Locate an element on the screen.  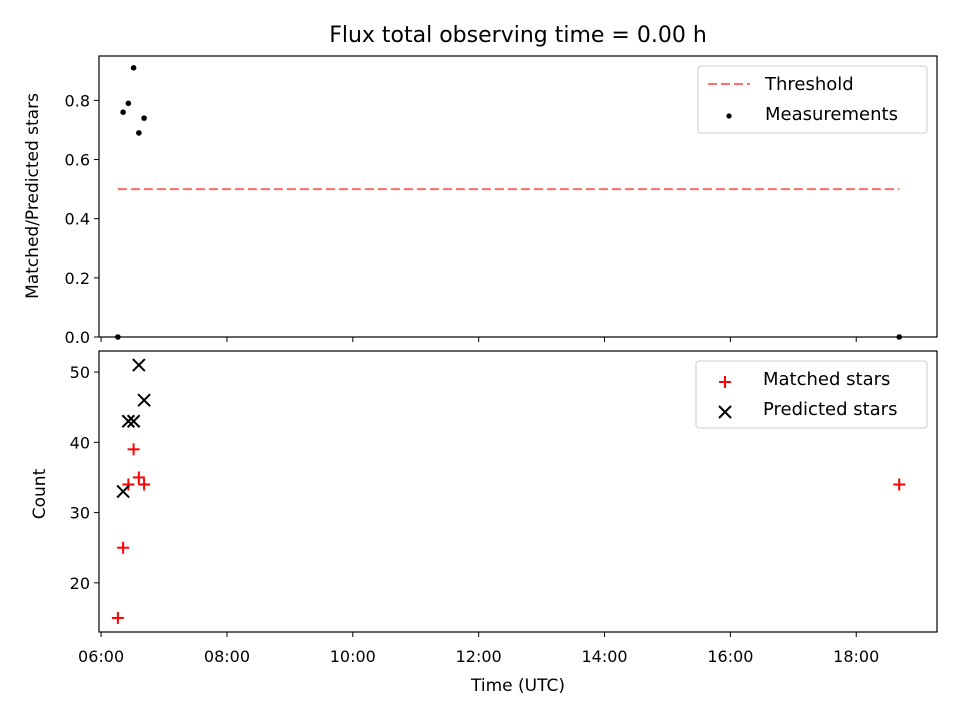
legend-matched-swatch is located at coordinates (725, 382).